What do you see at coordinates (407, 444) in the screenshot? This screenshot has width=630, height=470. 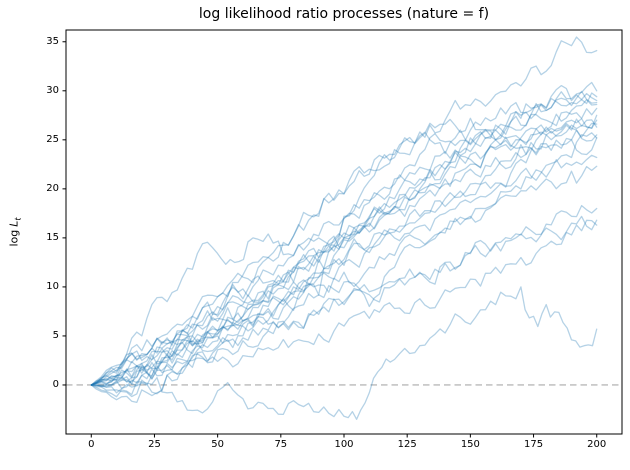 I see `x-tick-label: 125` at bounding box center [407, 444].